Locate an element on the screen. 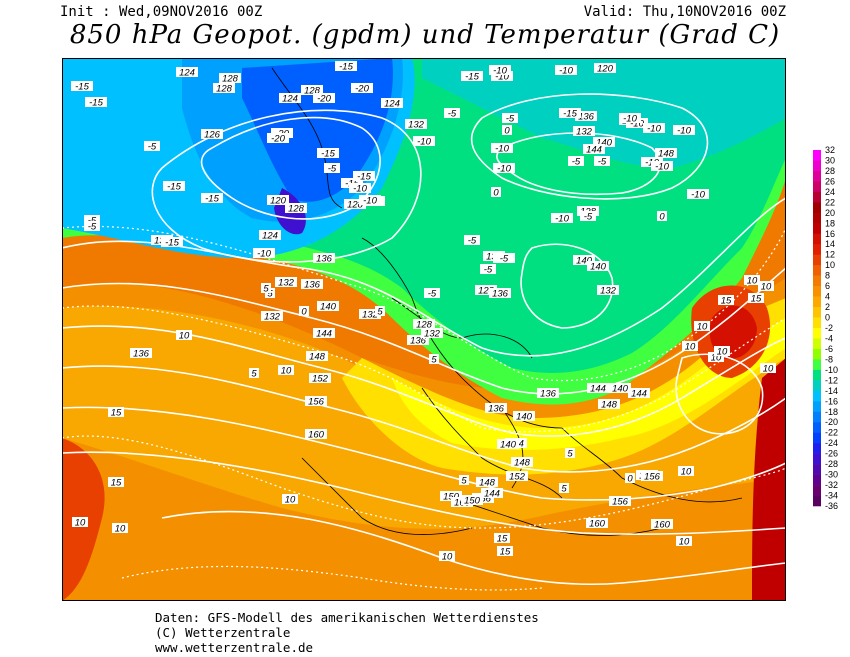 The height and width of the screenshot is (657, 850). geopotential-label: 124 is located at coordinates (392, 104).